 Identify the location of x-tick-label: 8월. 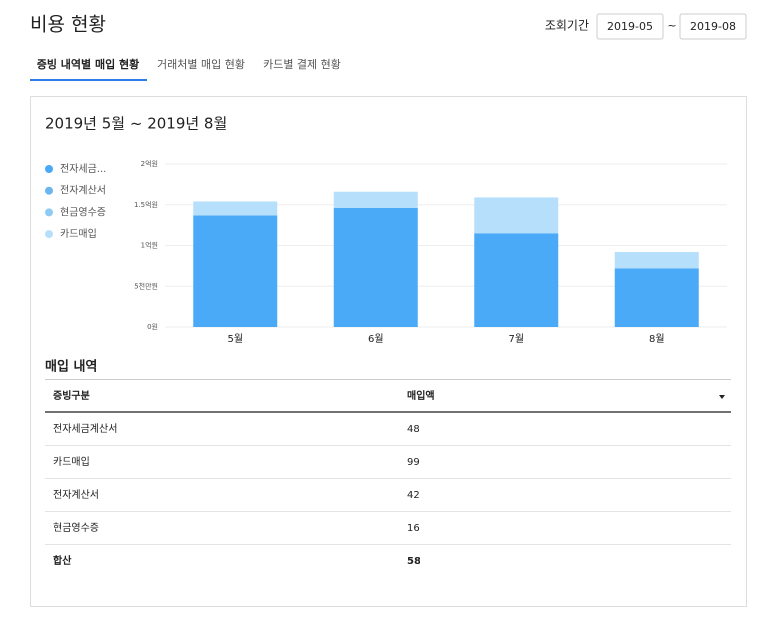
(657, 339).